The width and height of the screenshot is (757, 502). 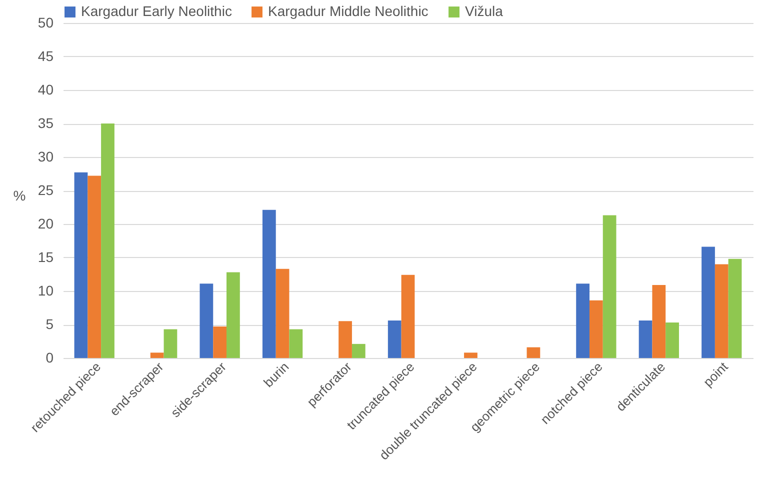 I want to click on legend-label: Kargadur Middle Neolithic, so click(x=348, y=11).